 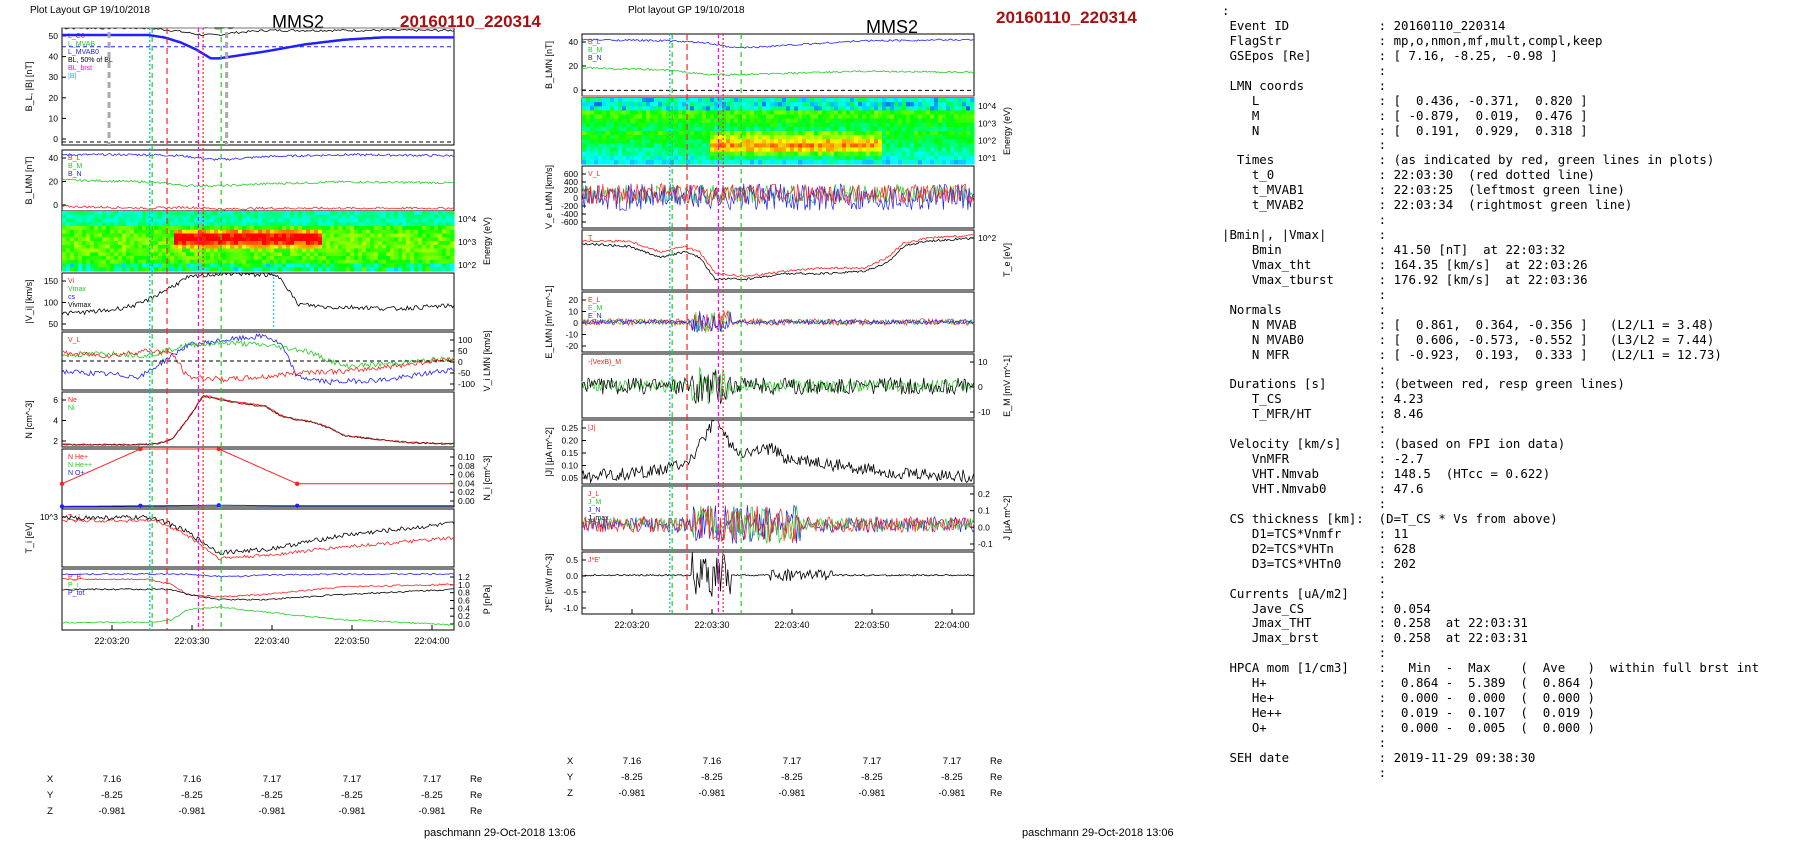 I want to click on mid-panel-7: 0.250.200.150.100.05|J| [μA m^-2] |J|, so click(x=759, y=452).